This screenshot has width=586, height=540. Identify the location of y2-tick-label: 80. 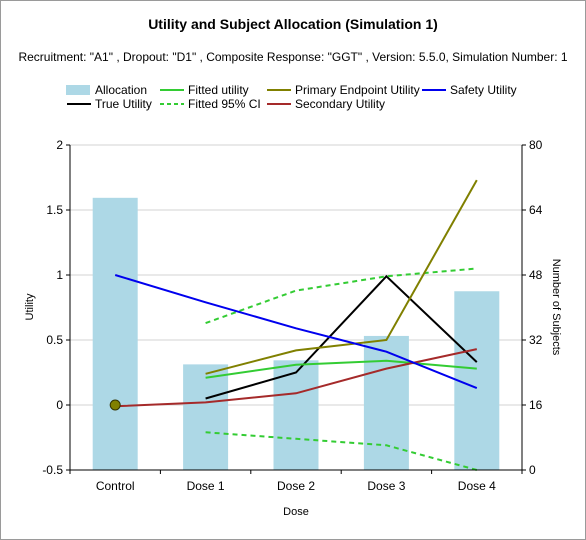
(536, 145).